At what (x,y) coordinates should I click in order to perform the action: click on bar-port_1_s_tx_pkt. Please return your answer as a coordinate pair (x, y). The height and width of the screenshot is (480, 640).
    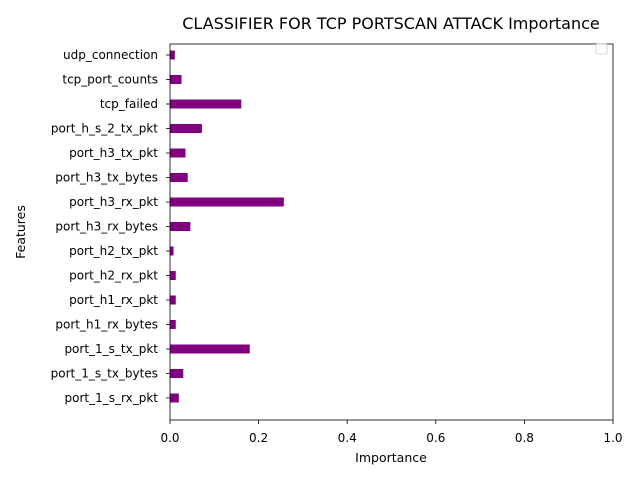
    Looking at the image, I should click on (210, 349).